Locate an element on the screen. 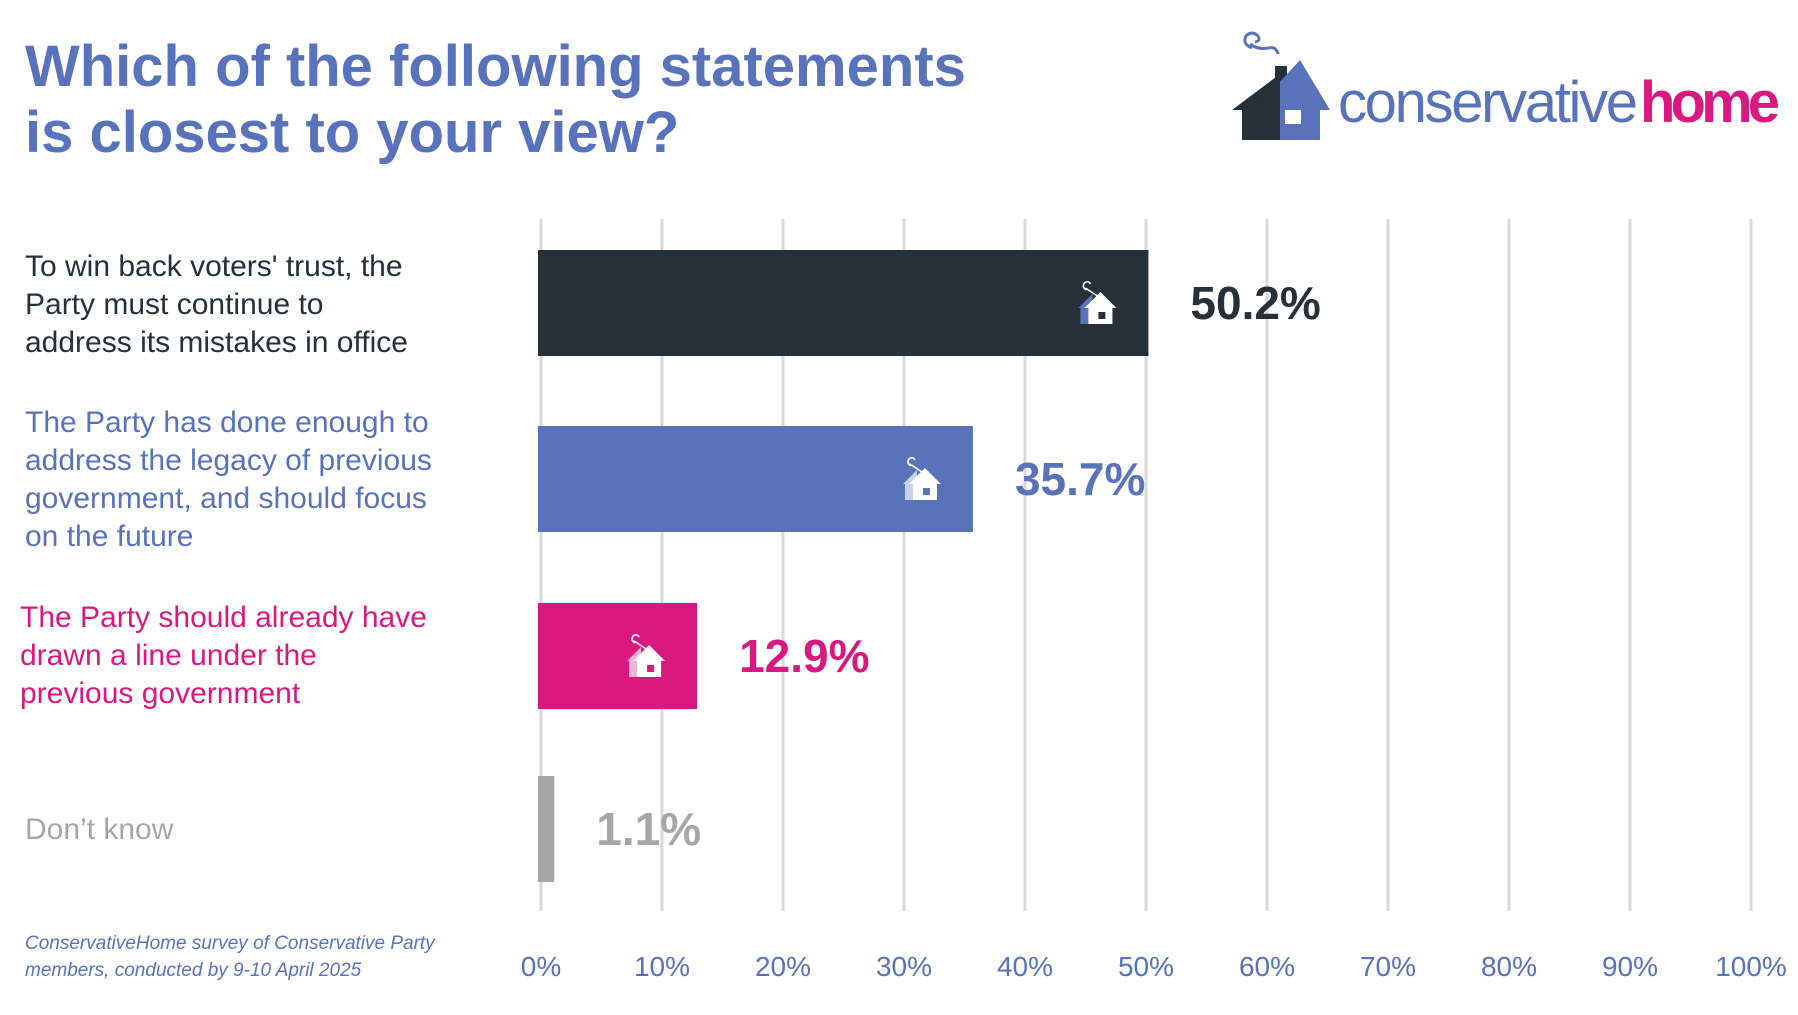  title-line: Which of the following statements is located at coordinates (495, 66).